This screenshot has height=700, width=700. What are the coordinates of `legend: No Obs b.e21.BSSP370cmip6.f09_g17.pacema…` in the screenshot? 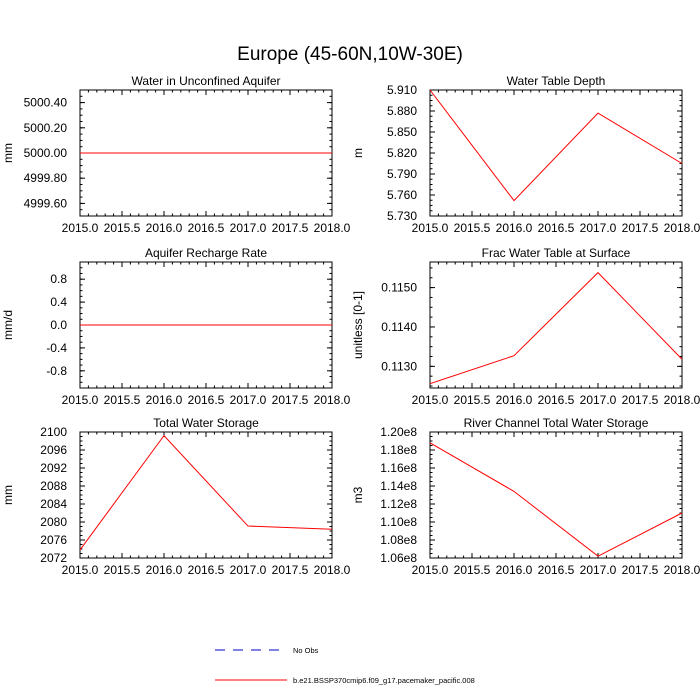 It's located at (345, 665).